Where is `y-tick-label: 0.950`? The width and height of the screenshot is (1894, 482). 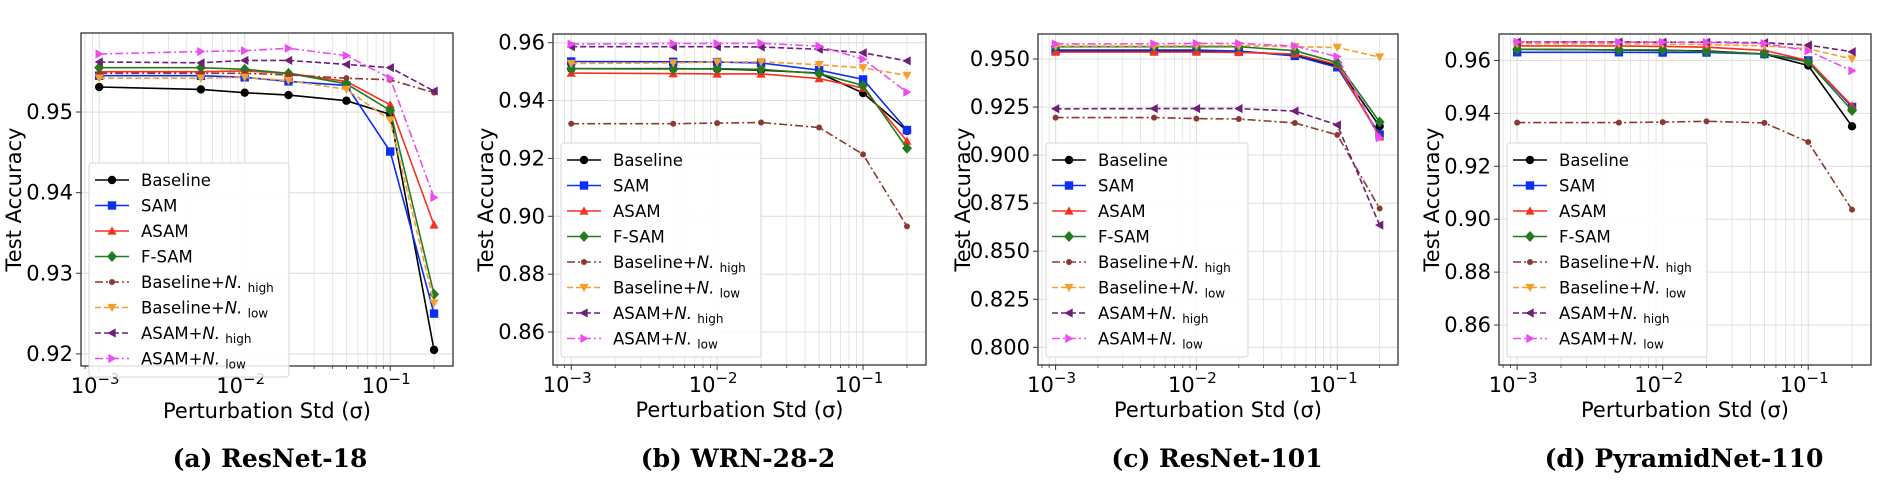
y-tick-label: 0.950 is located at coordinates (1000, 59).